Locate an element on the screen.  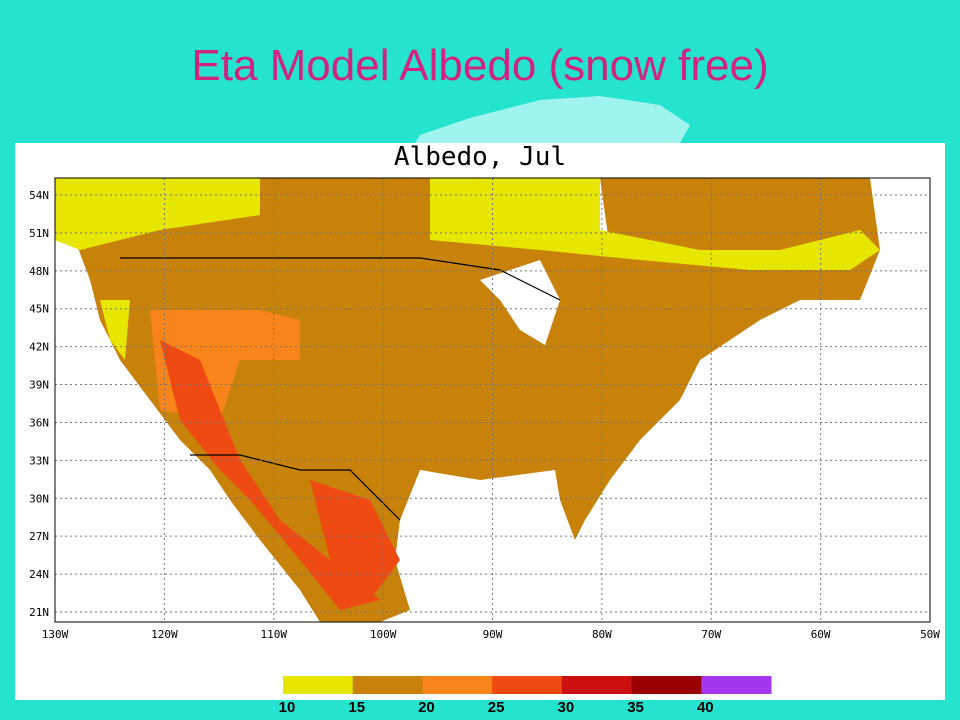
lake is located at coordinates (520, 302).